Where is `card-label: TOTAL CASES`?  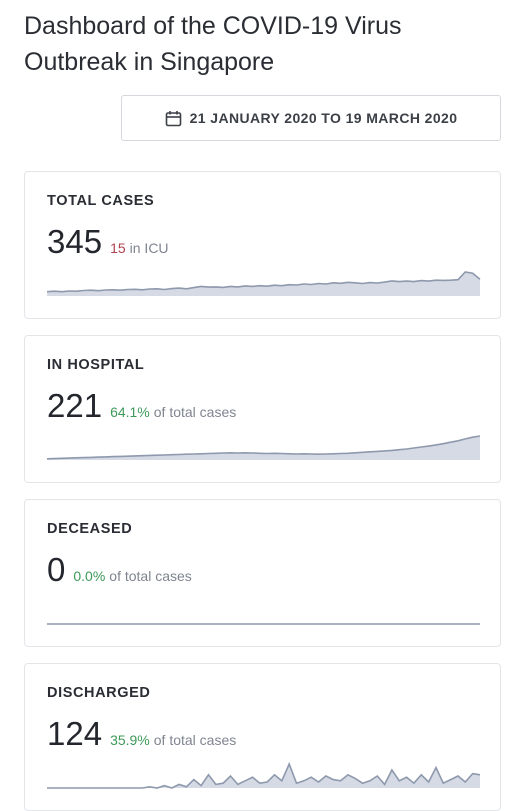 card-label: TOTAL CASES is located at coordinates (101, 201).